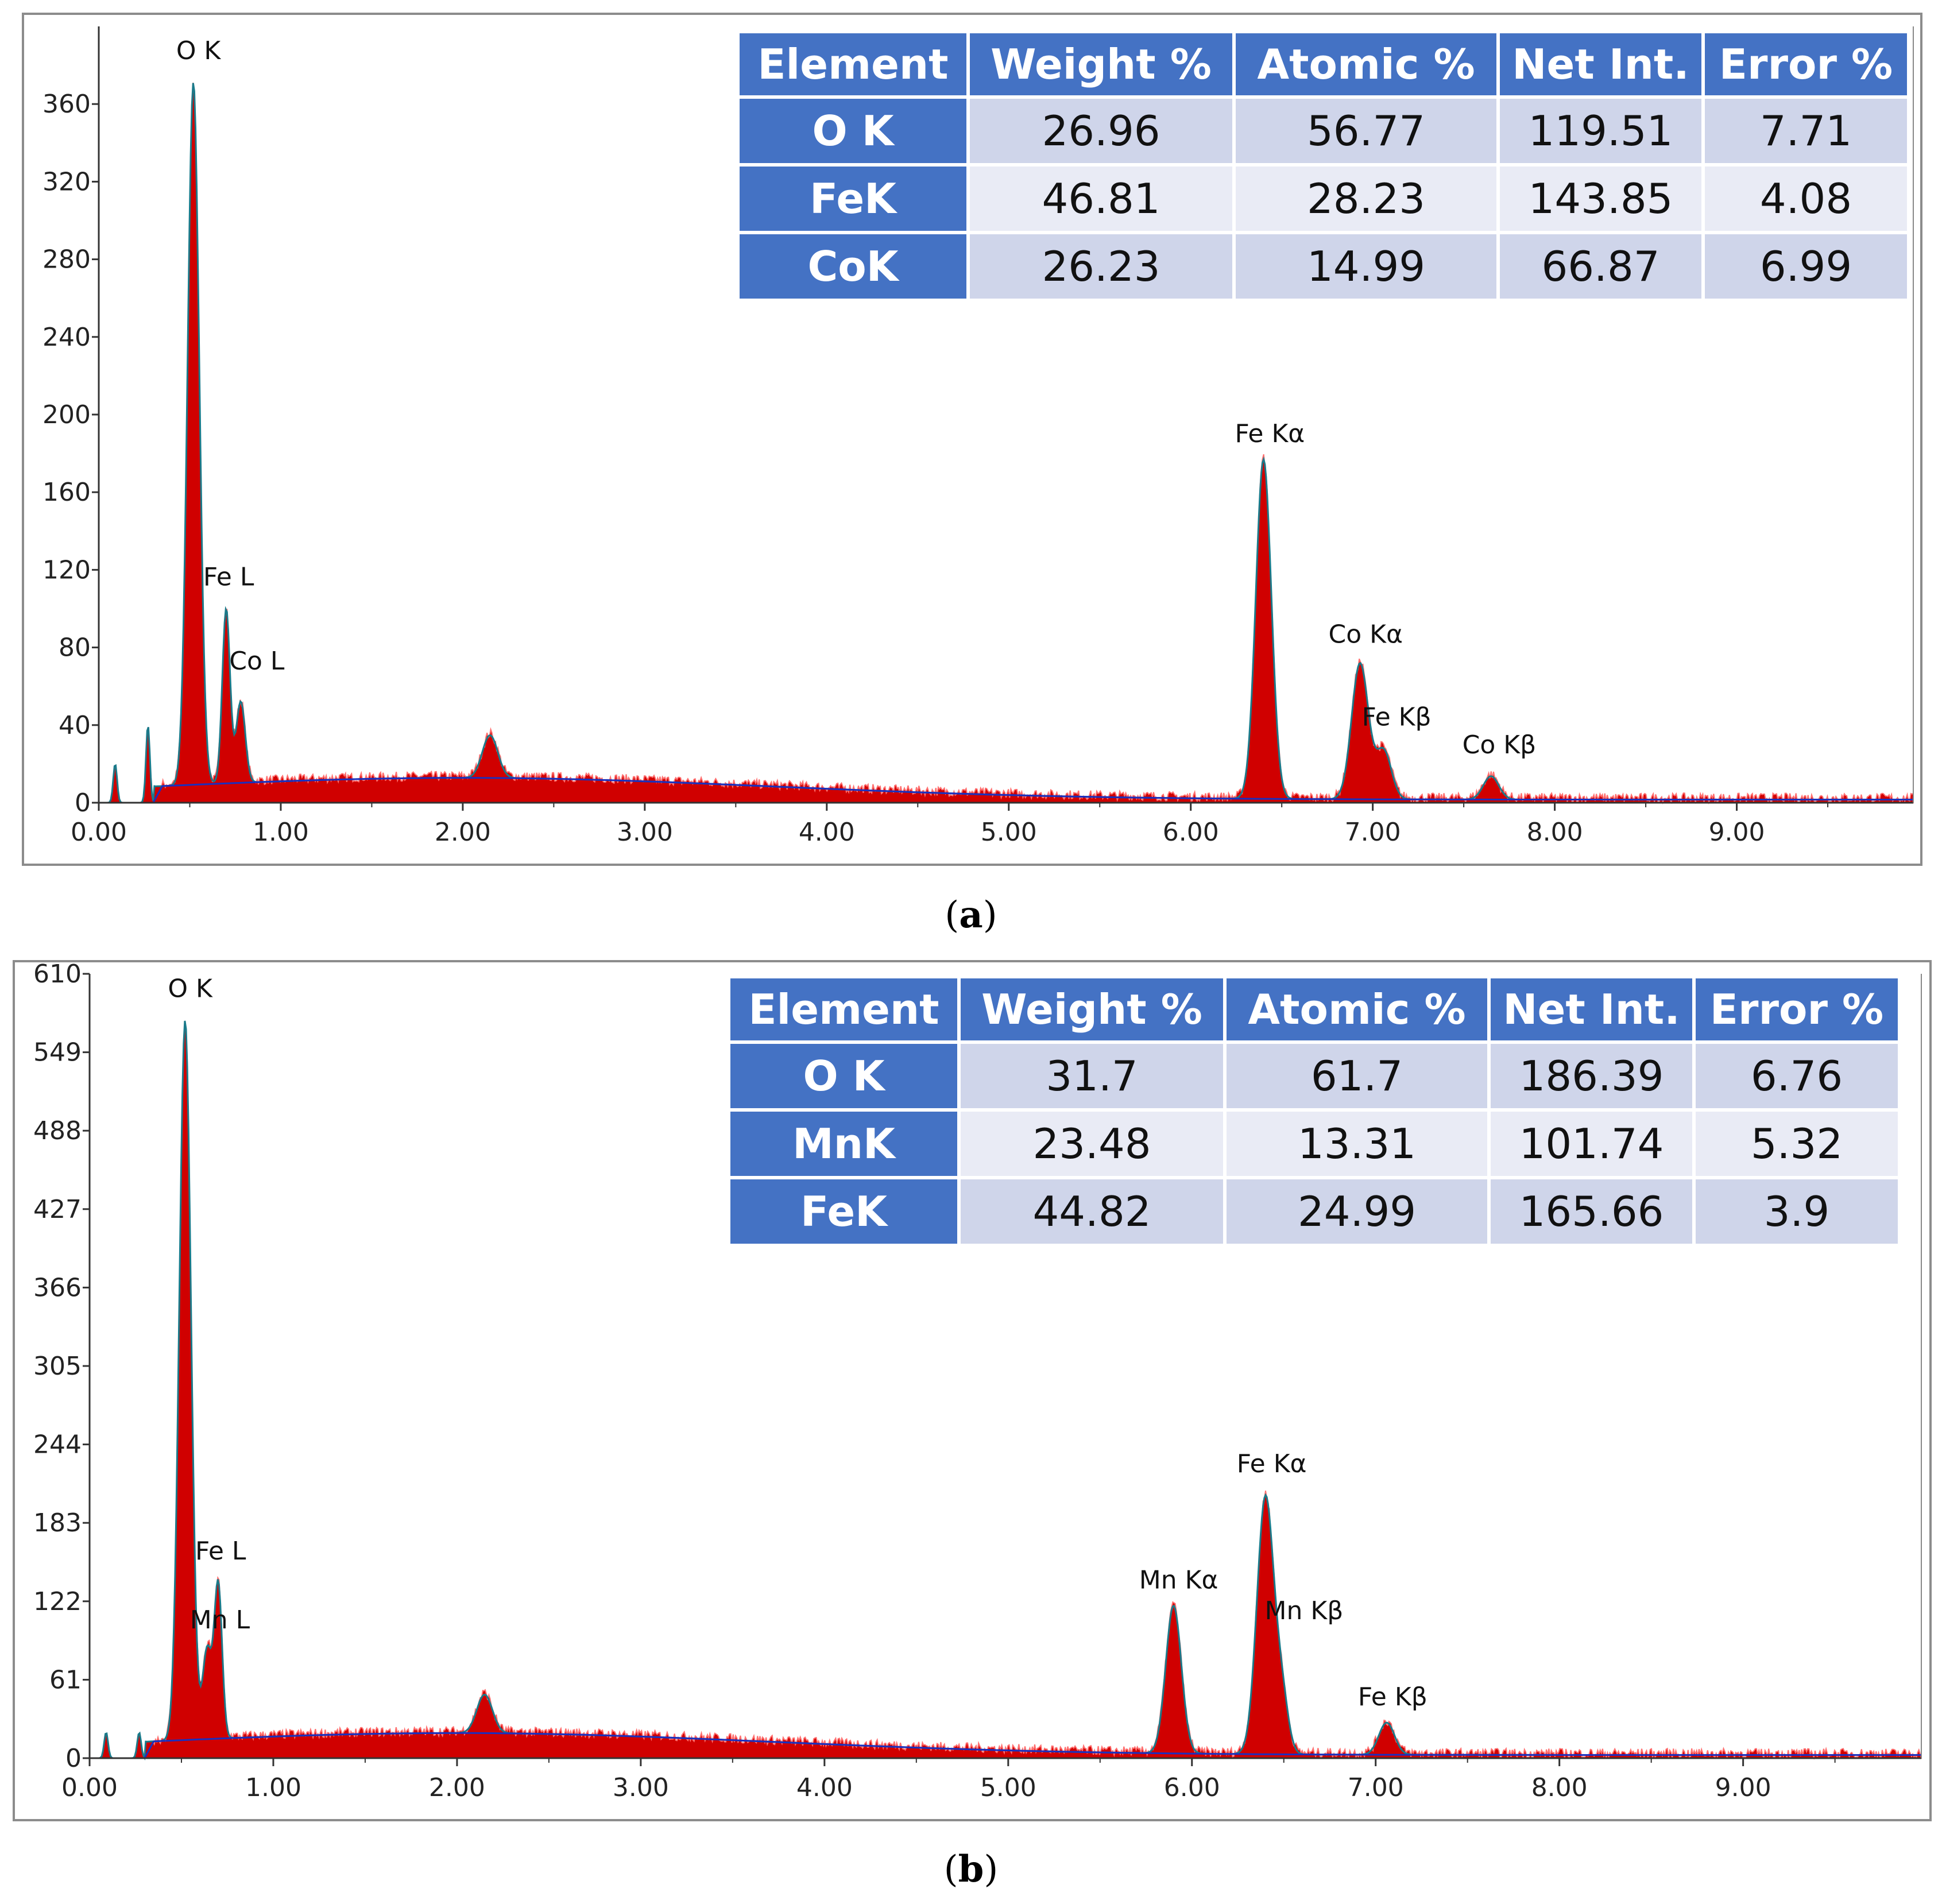 This screenshot has height=1904, width=1942. What do you see at coordinates (1365, 635) in the screenshot?
I see `peak-label: Co Kα` at bounding box center [1365, 635].